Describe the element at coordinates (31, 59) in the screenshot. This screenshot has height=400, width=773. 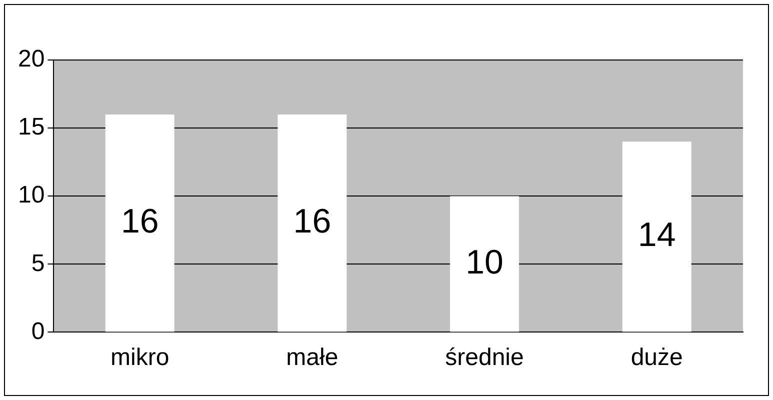
I see `y-tick-label: 20` at that location.